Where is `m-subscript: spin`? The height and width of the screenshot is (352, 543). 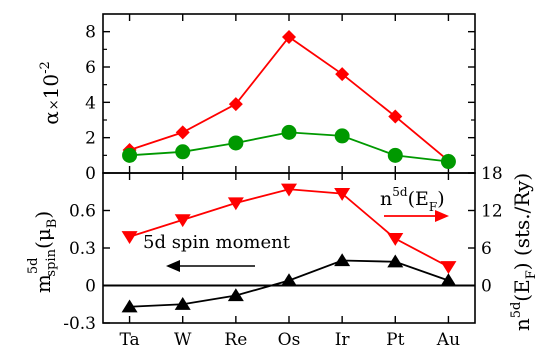
m-subscript: spin is located at coordinates (51, 262).